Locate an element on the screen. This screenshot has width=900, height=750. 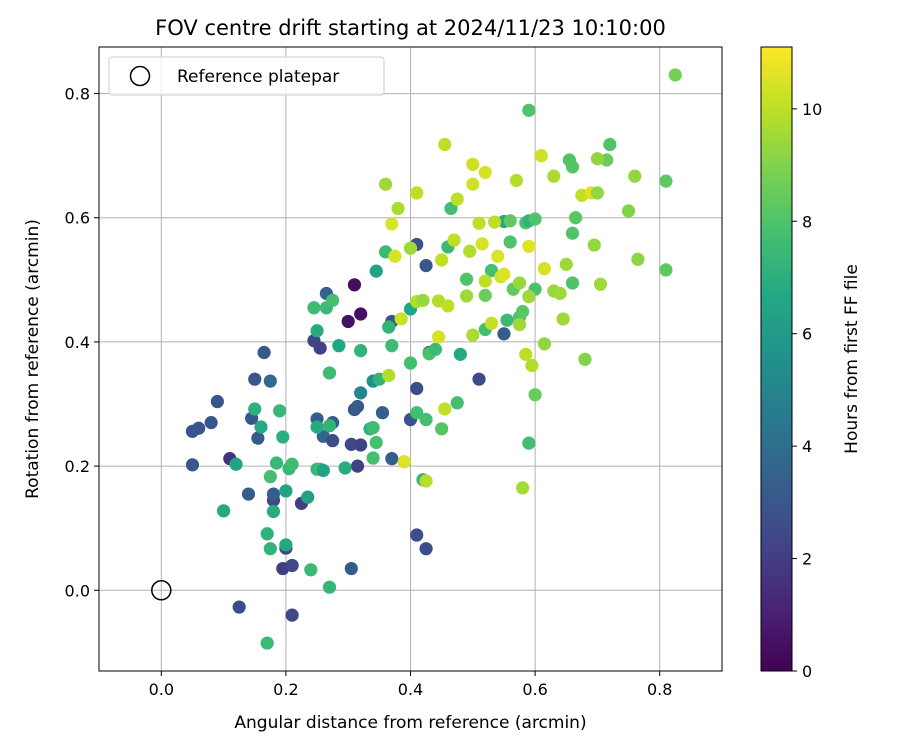
colorbar-gradient is located at coordinates (776, 359).